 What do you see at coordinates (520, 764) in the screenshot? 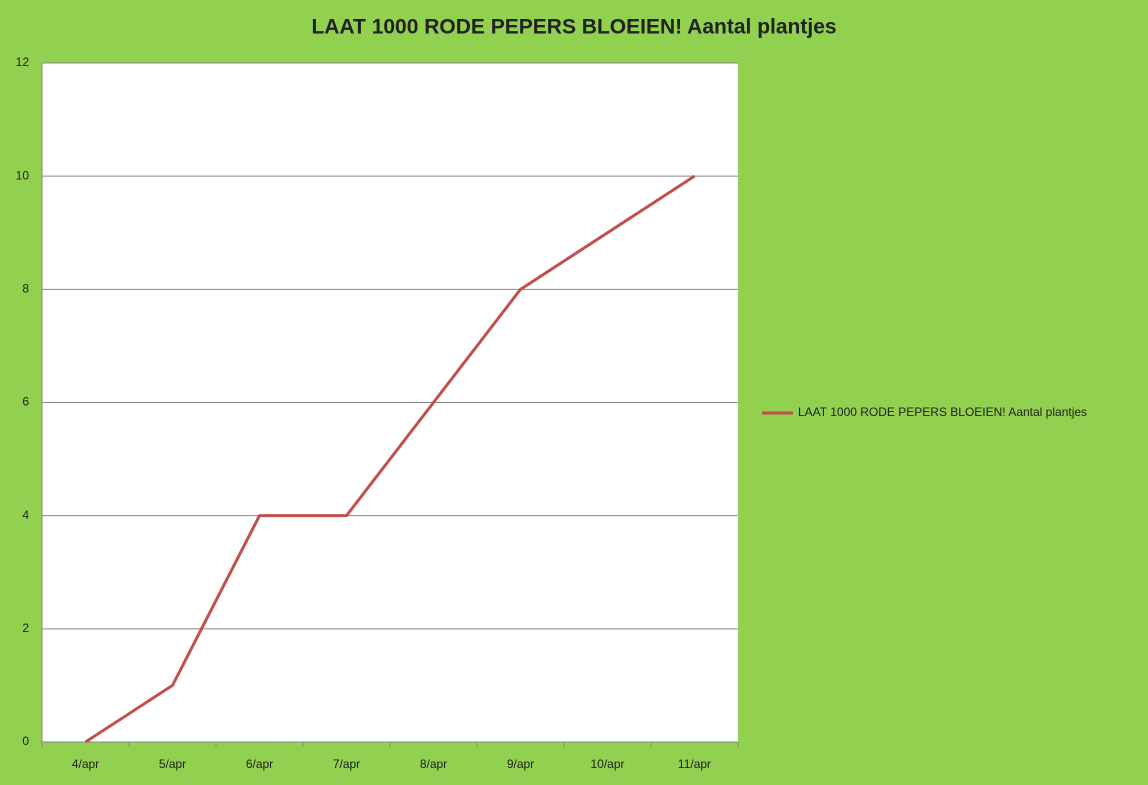
I see `x-tick-label: 9/apr` at bounding box center [520, 764].